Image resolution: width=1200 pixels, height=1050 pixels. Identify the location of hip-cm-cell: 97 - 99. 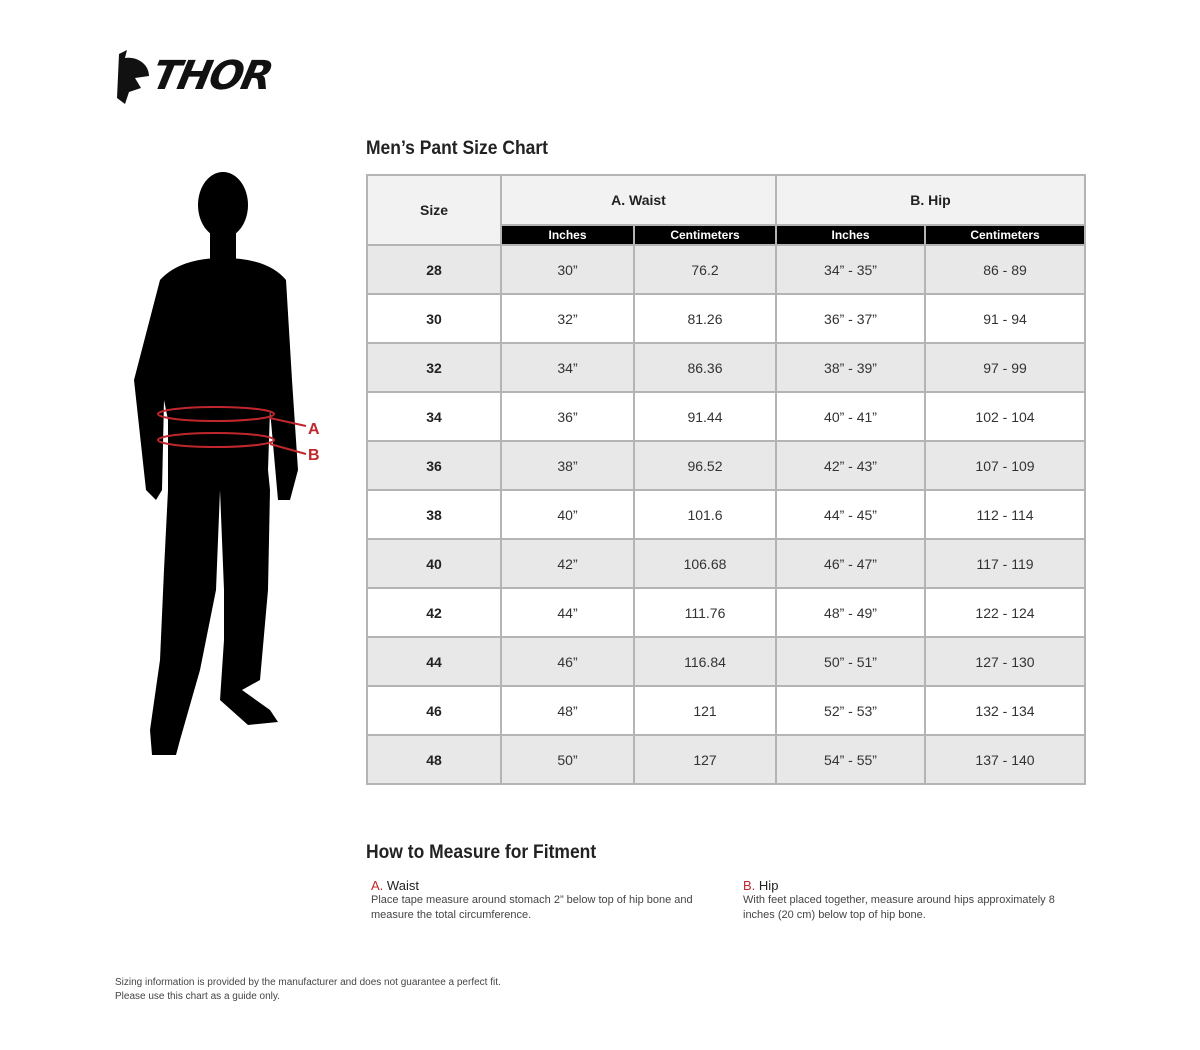
(1005, 367).